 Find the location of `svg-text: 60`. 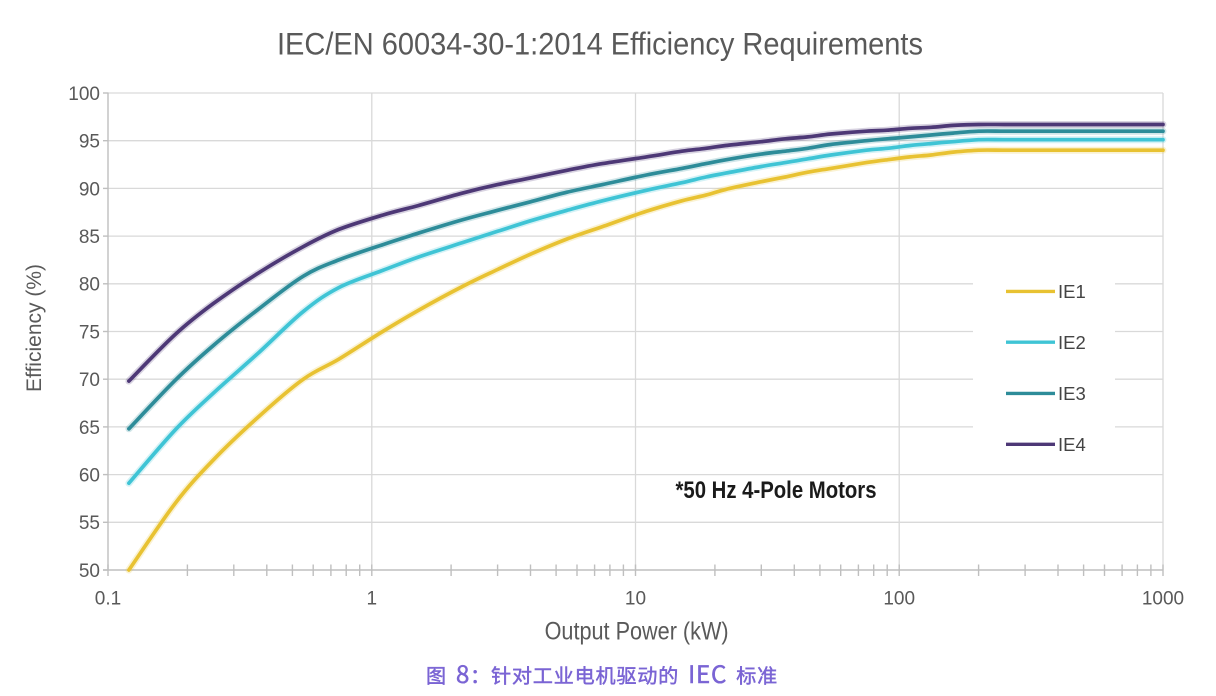

svg-text: 60 is located at coordinates (89, 476).